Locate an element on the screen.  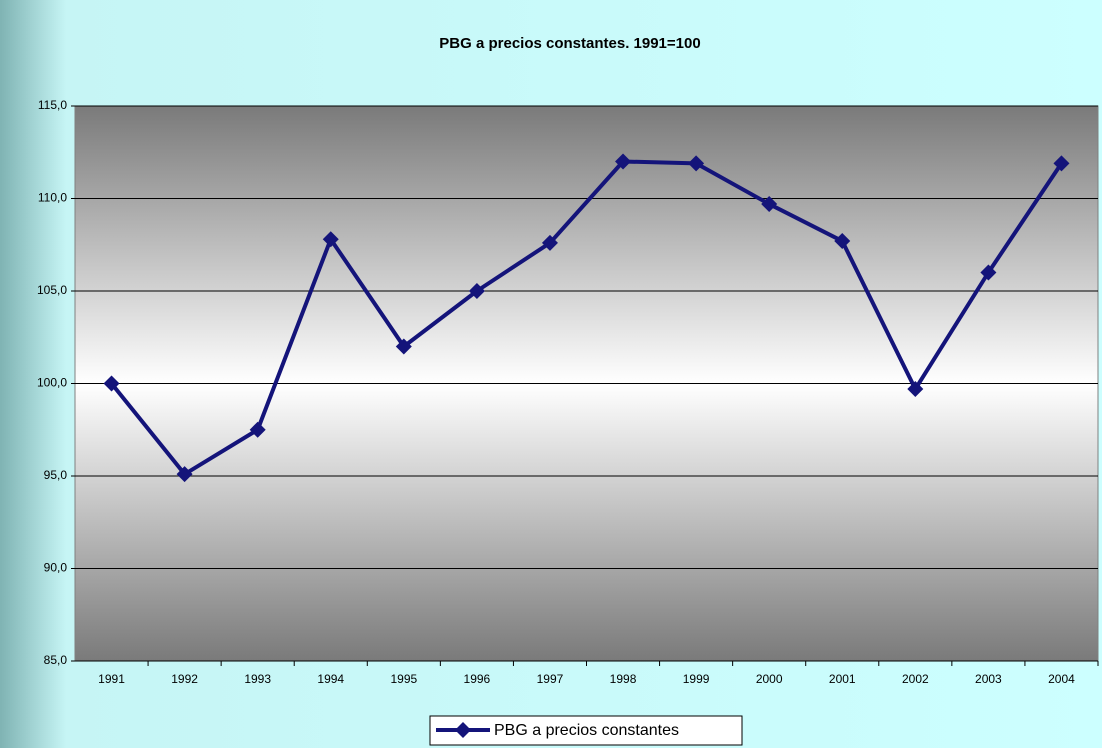
y-tick-label: 85,0 is located at coordinates (56, 660).